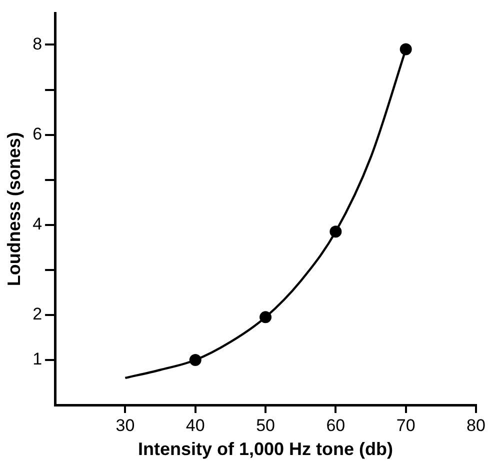 The width and height of the screenshot is (490, 461). Describe the element at coordinates (37, 224) in the screenshot. I see `y-tick-label: 4` at that location.